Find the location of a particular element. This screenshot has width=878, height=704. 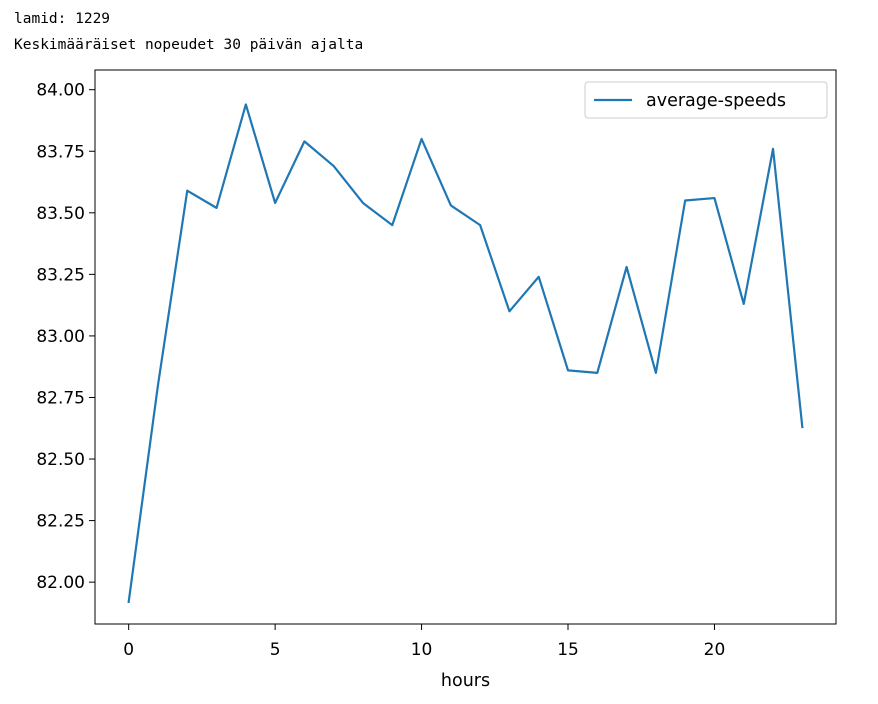

y-tick-label: 83.00 is located at coordinates (60, 337).